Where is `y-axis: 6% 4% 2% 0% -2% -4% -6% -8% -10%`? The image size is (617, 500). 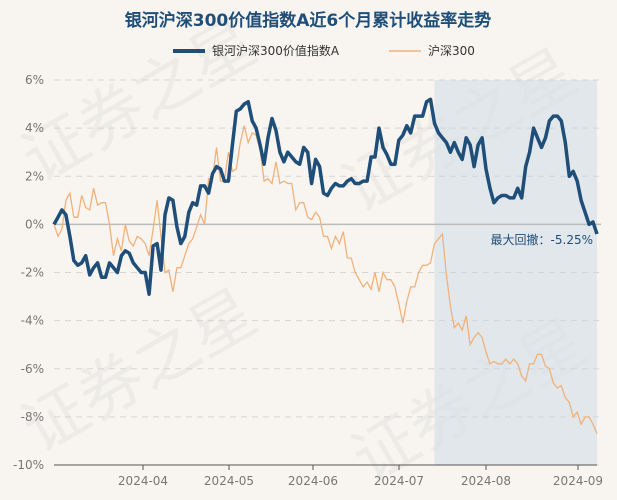
y-axis: 6% 4% 2% 0% -2% -4% -6% -8% -10% is located at coordinates (28, 272).